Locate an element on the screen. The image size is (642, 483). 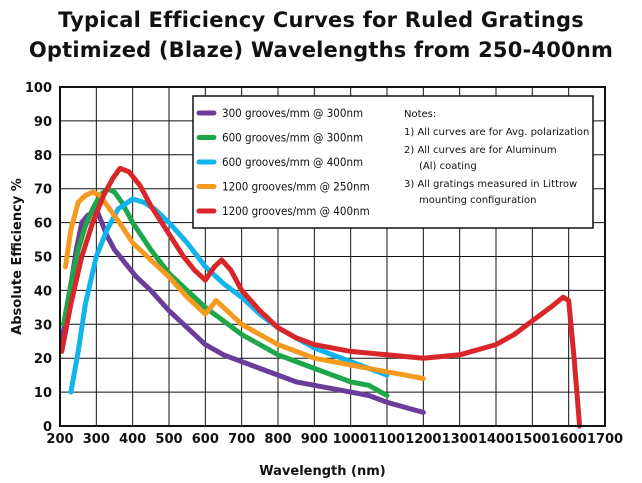
x-tick-label: 500 is located at coordinates (168, 439).